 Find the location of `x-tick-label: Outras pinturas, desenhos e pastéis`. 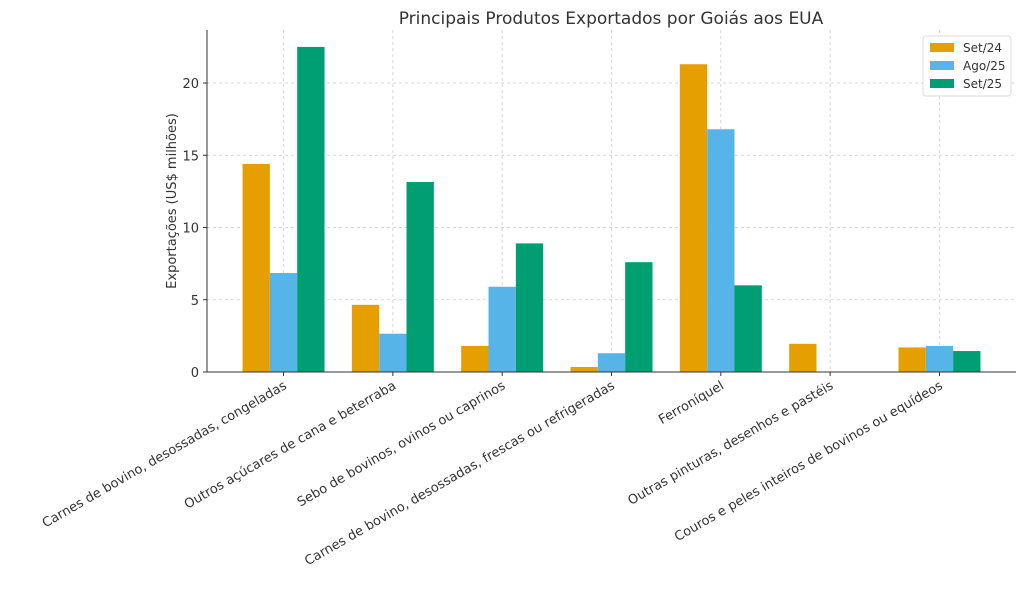

x-tick-label: Outras pinturas, desenhos e pastéis is located at coordinates (731, 443).